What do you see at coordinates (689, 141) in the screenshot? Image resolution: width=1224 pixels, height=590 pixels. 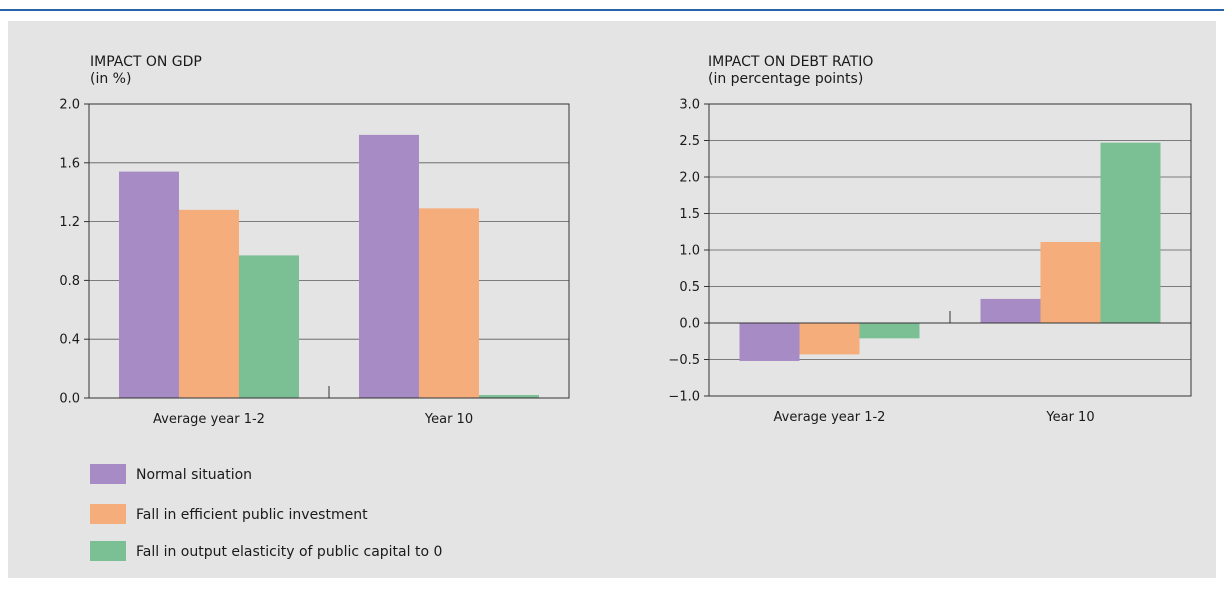 I see `y-tick-label: 2.5` at bounding box center [689, 141].